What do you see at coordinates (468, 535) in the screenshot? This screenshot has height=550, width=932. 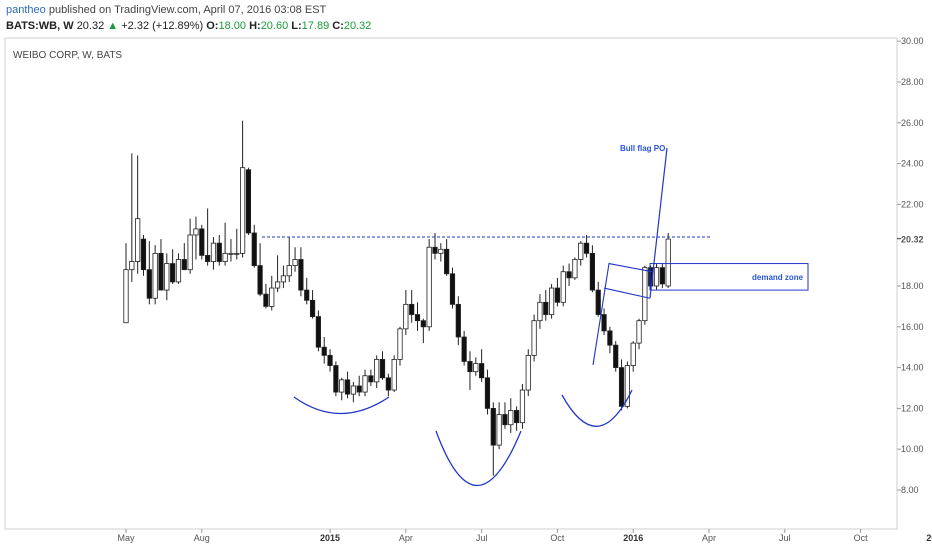 I see `time-axis: MayAug2015AprJulOct2016AprJulOct2017Apr` at bounding box center [468, 535].